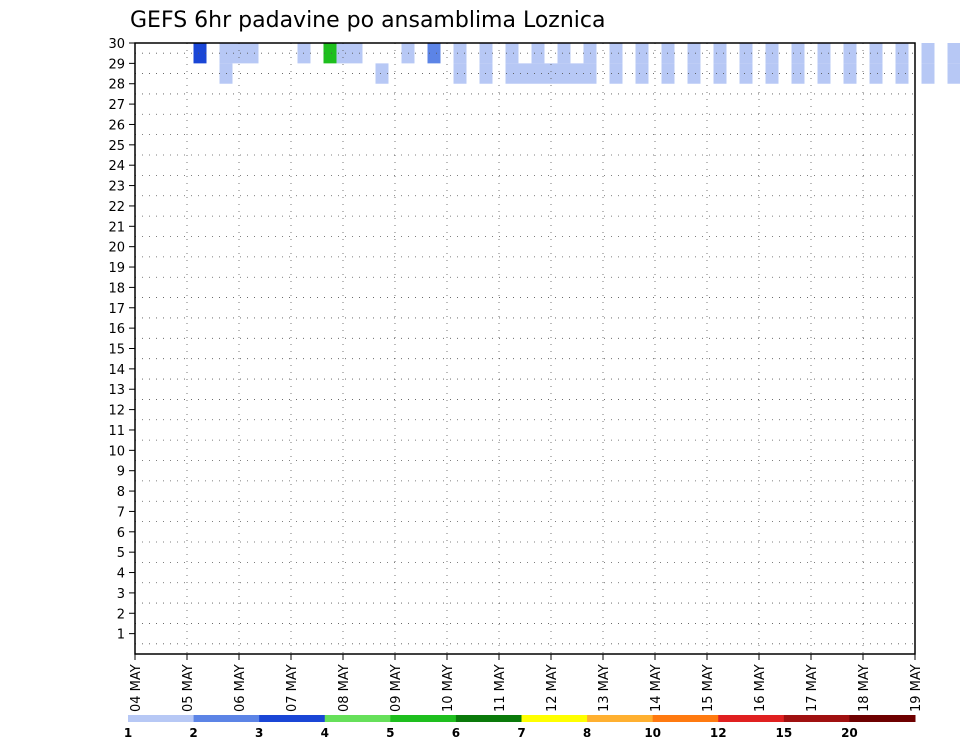 Image resolution: width=960 pixels, height=742 pixels. What do you see at coordinates (136, 688) in the screenshot?
I see `x-tick-label: 04 MAY` at bounding box center [136, 688].